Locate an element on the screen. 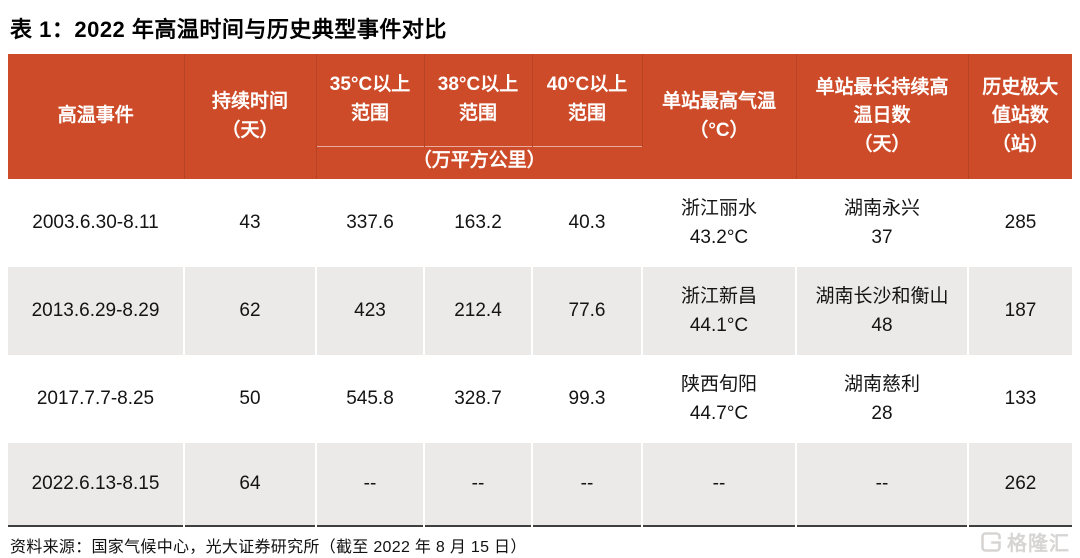 The width and height of the screenshot is (1080, 558). cell-event: 2017.7.7-8.25 is located at coordinates (96, 399).